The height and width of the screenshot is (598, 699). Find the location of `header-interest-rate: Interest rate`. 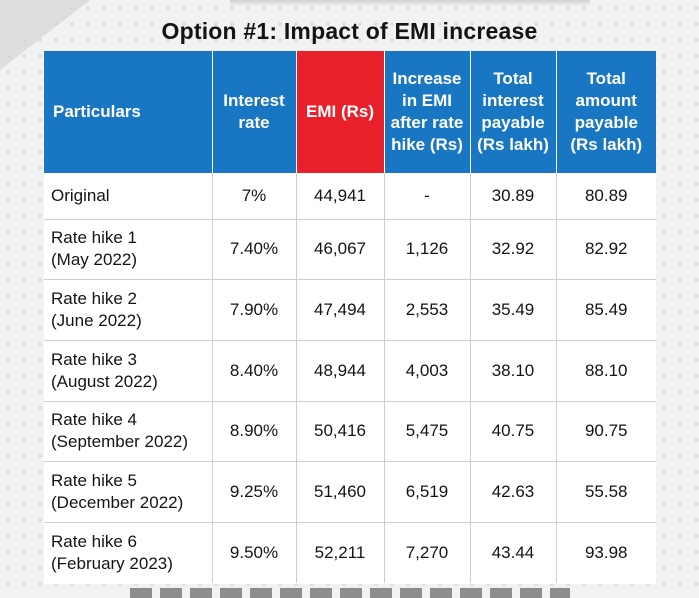

header-interest-rate: Interest rate is located at coordinates (254, 112).